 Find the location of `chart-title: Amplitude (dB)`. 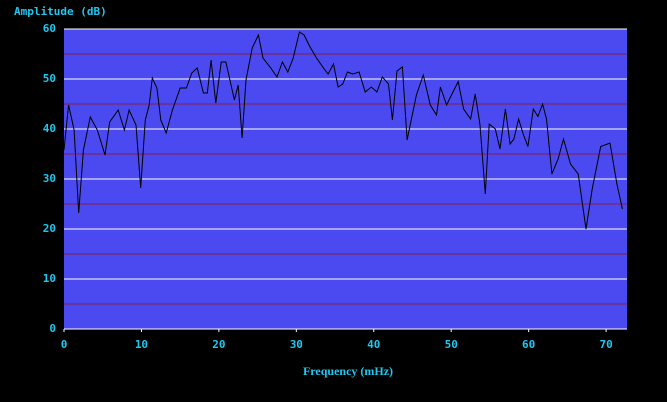

chart-title: Amplitude (dB) is located at coordinates (60, 11).